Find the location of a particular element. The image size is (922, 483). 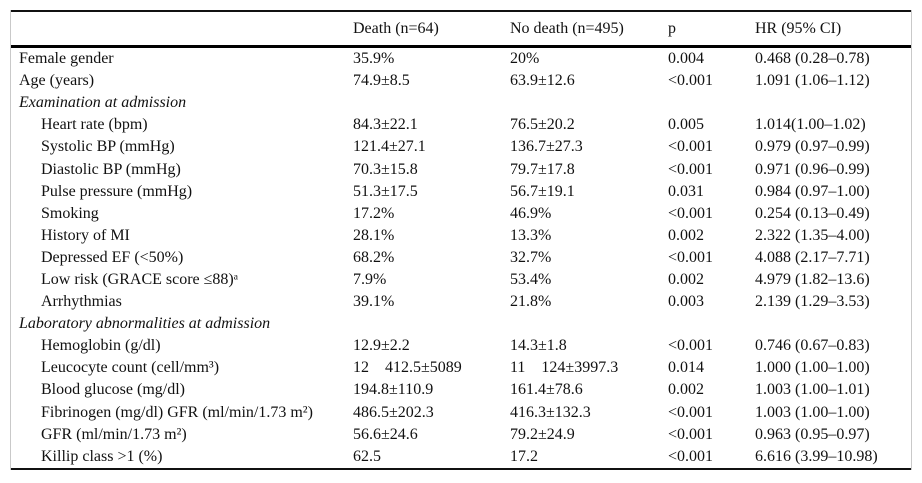

cell-no-death: 32.7% is located at coordinates (531, 257).